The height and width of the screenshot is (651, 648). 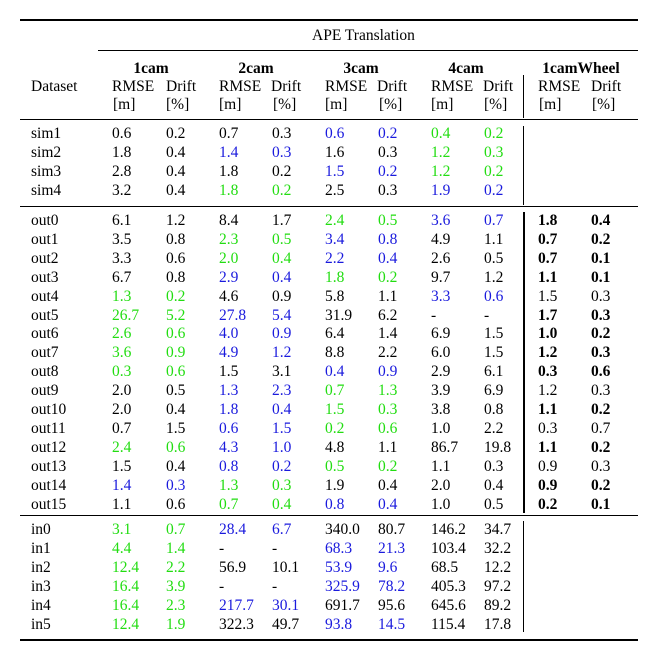 I want to click on rmse-cell: 4.4, so click(x=122, y=548).